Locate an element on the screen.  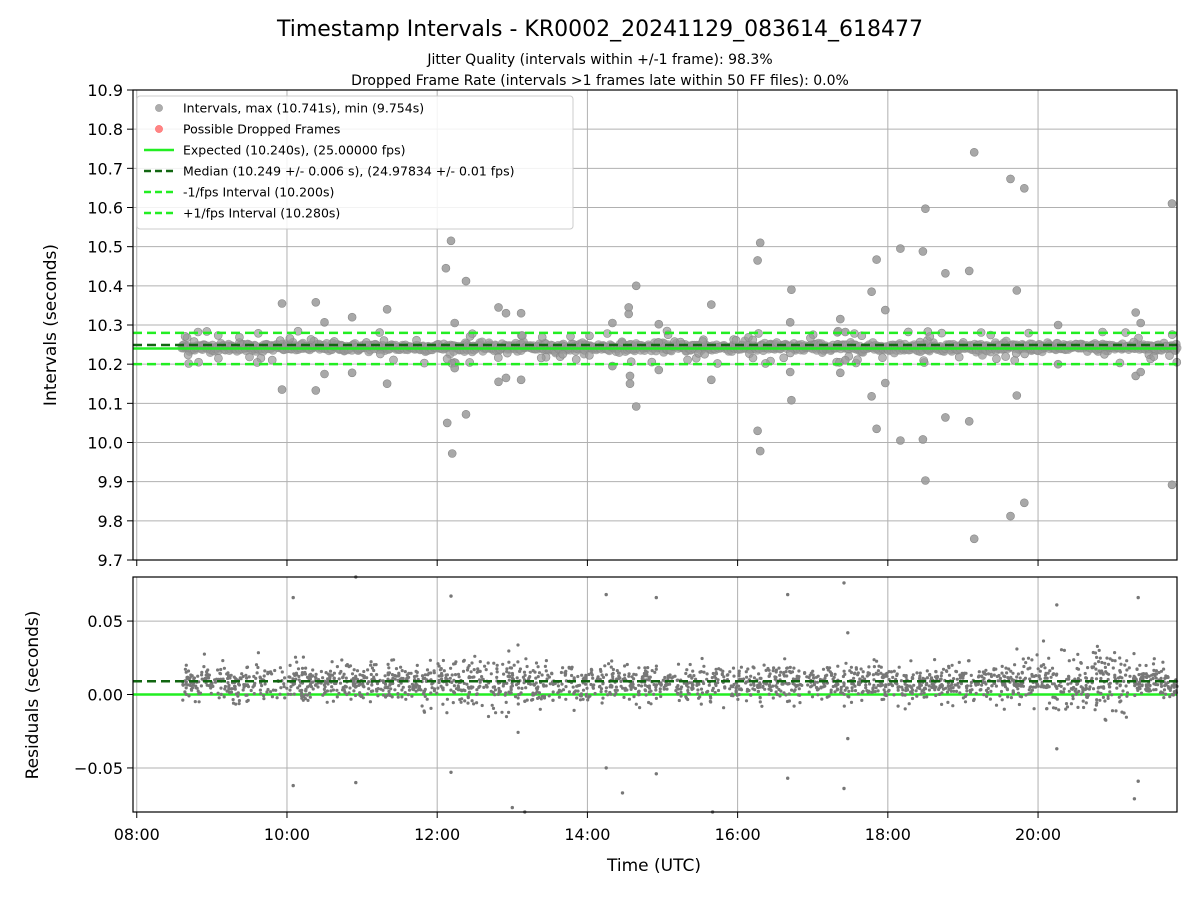
legend-marker is located at coordinates (159, 108).